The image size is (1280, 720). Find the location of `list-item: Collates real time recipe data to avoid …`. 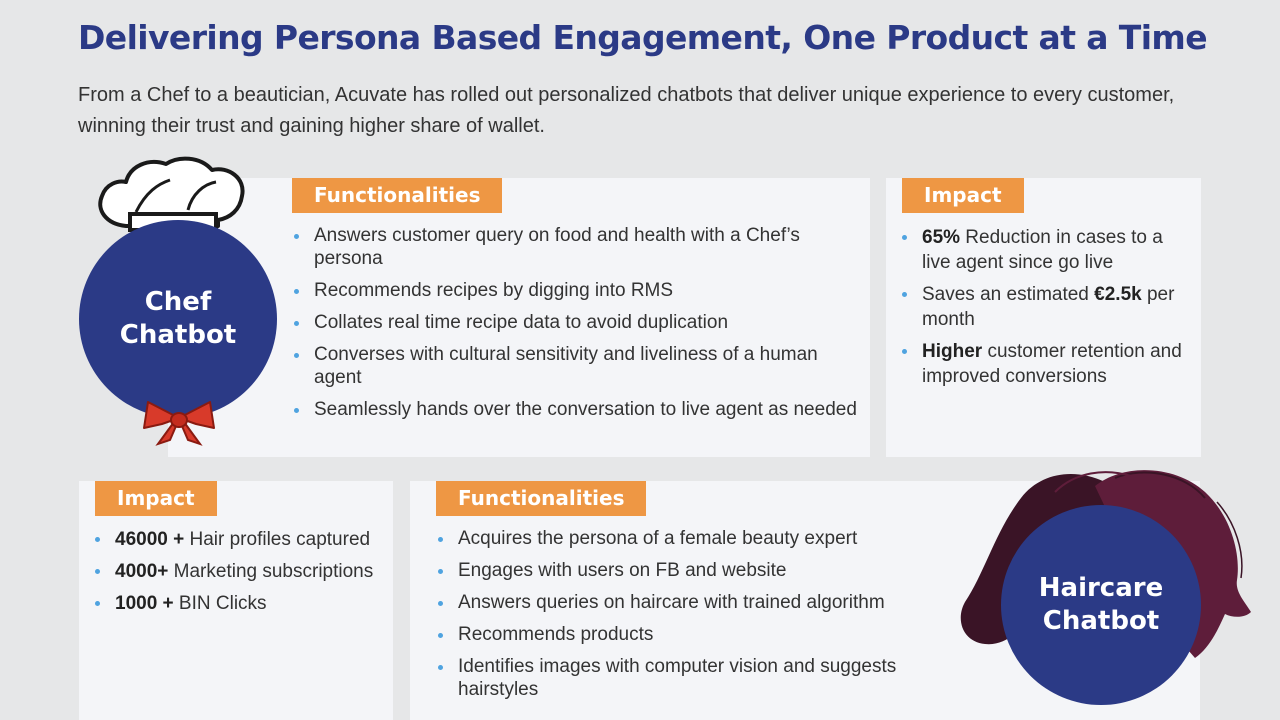

list-item: Collates real time recipe data to avoid … is located at coordinates (577, 322).